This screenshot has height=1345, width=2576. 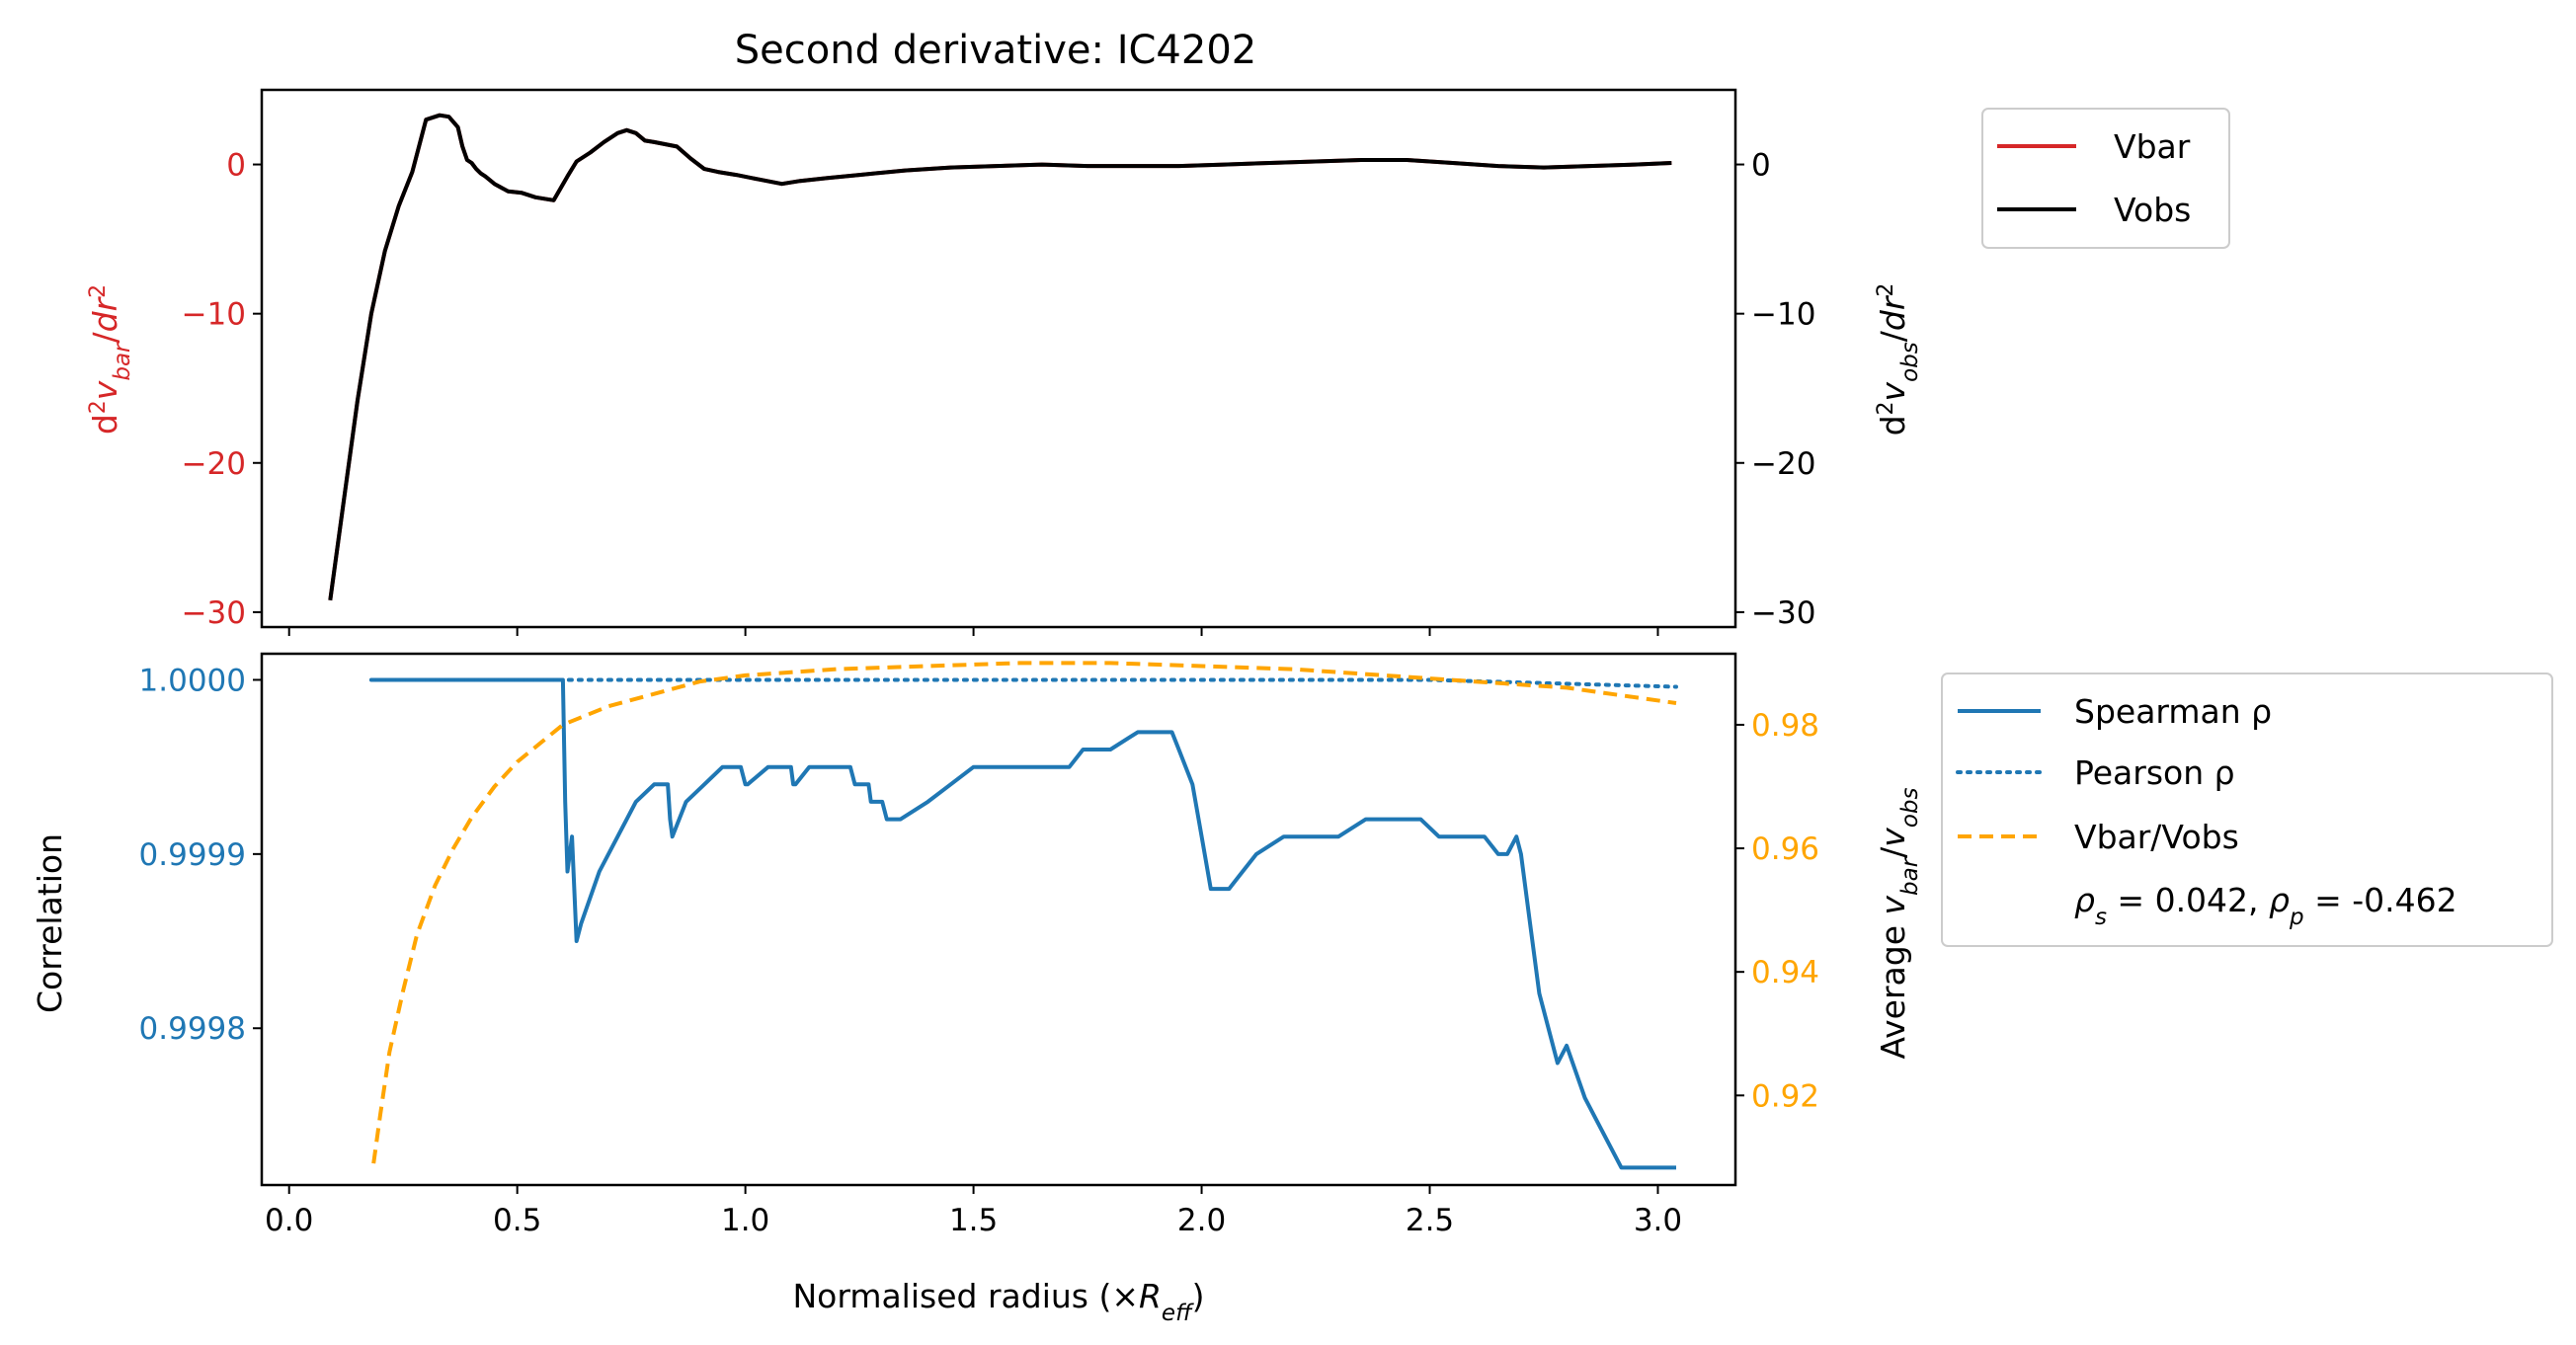 I want to click on chart-title: Second derivative: IC4202, so click(x=995, y=50).